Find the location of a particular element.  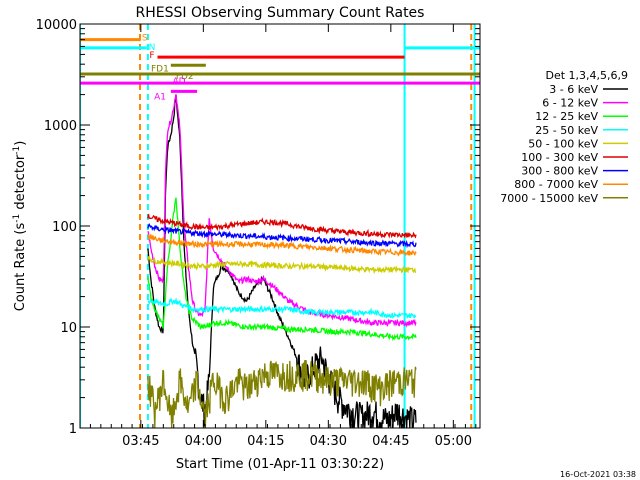

legend-label-5: 100 - 300 keV is located at coordinates (559, 157).